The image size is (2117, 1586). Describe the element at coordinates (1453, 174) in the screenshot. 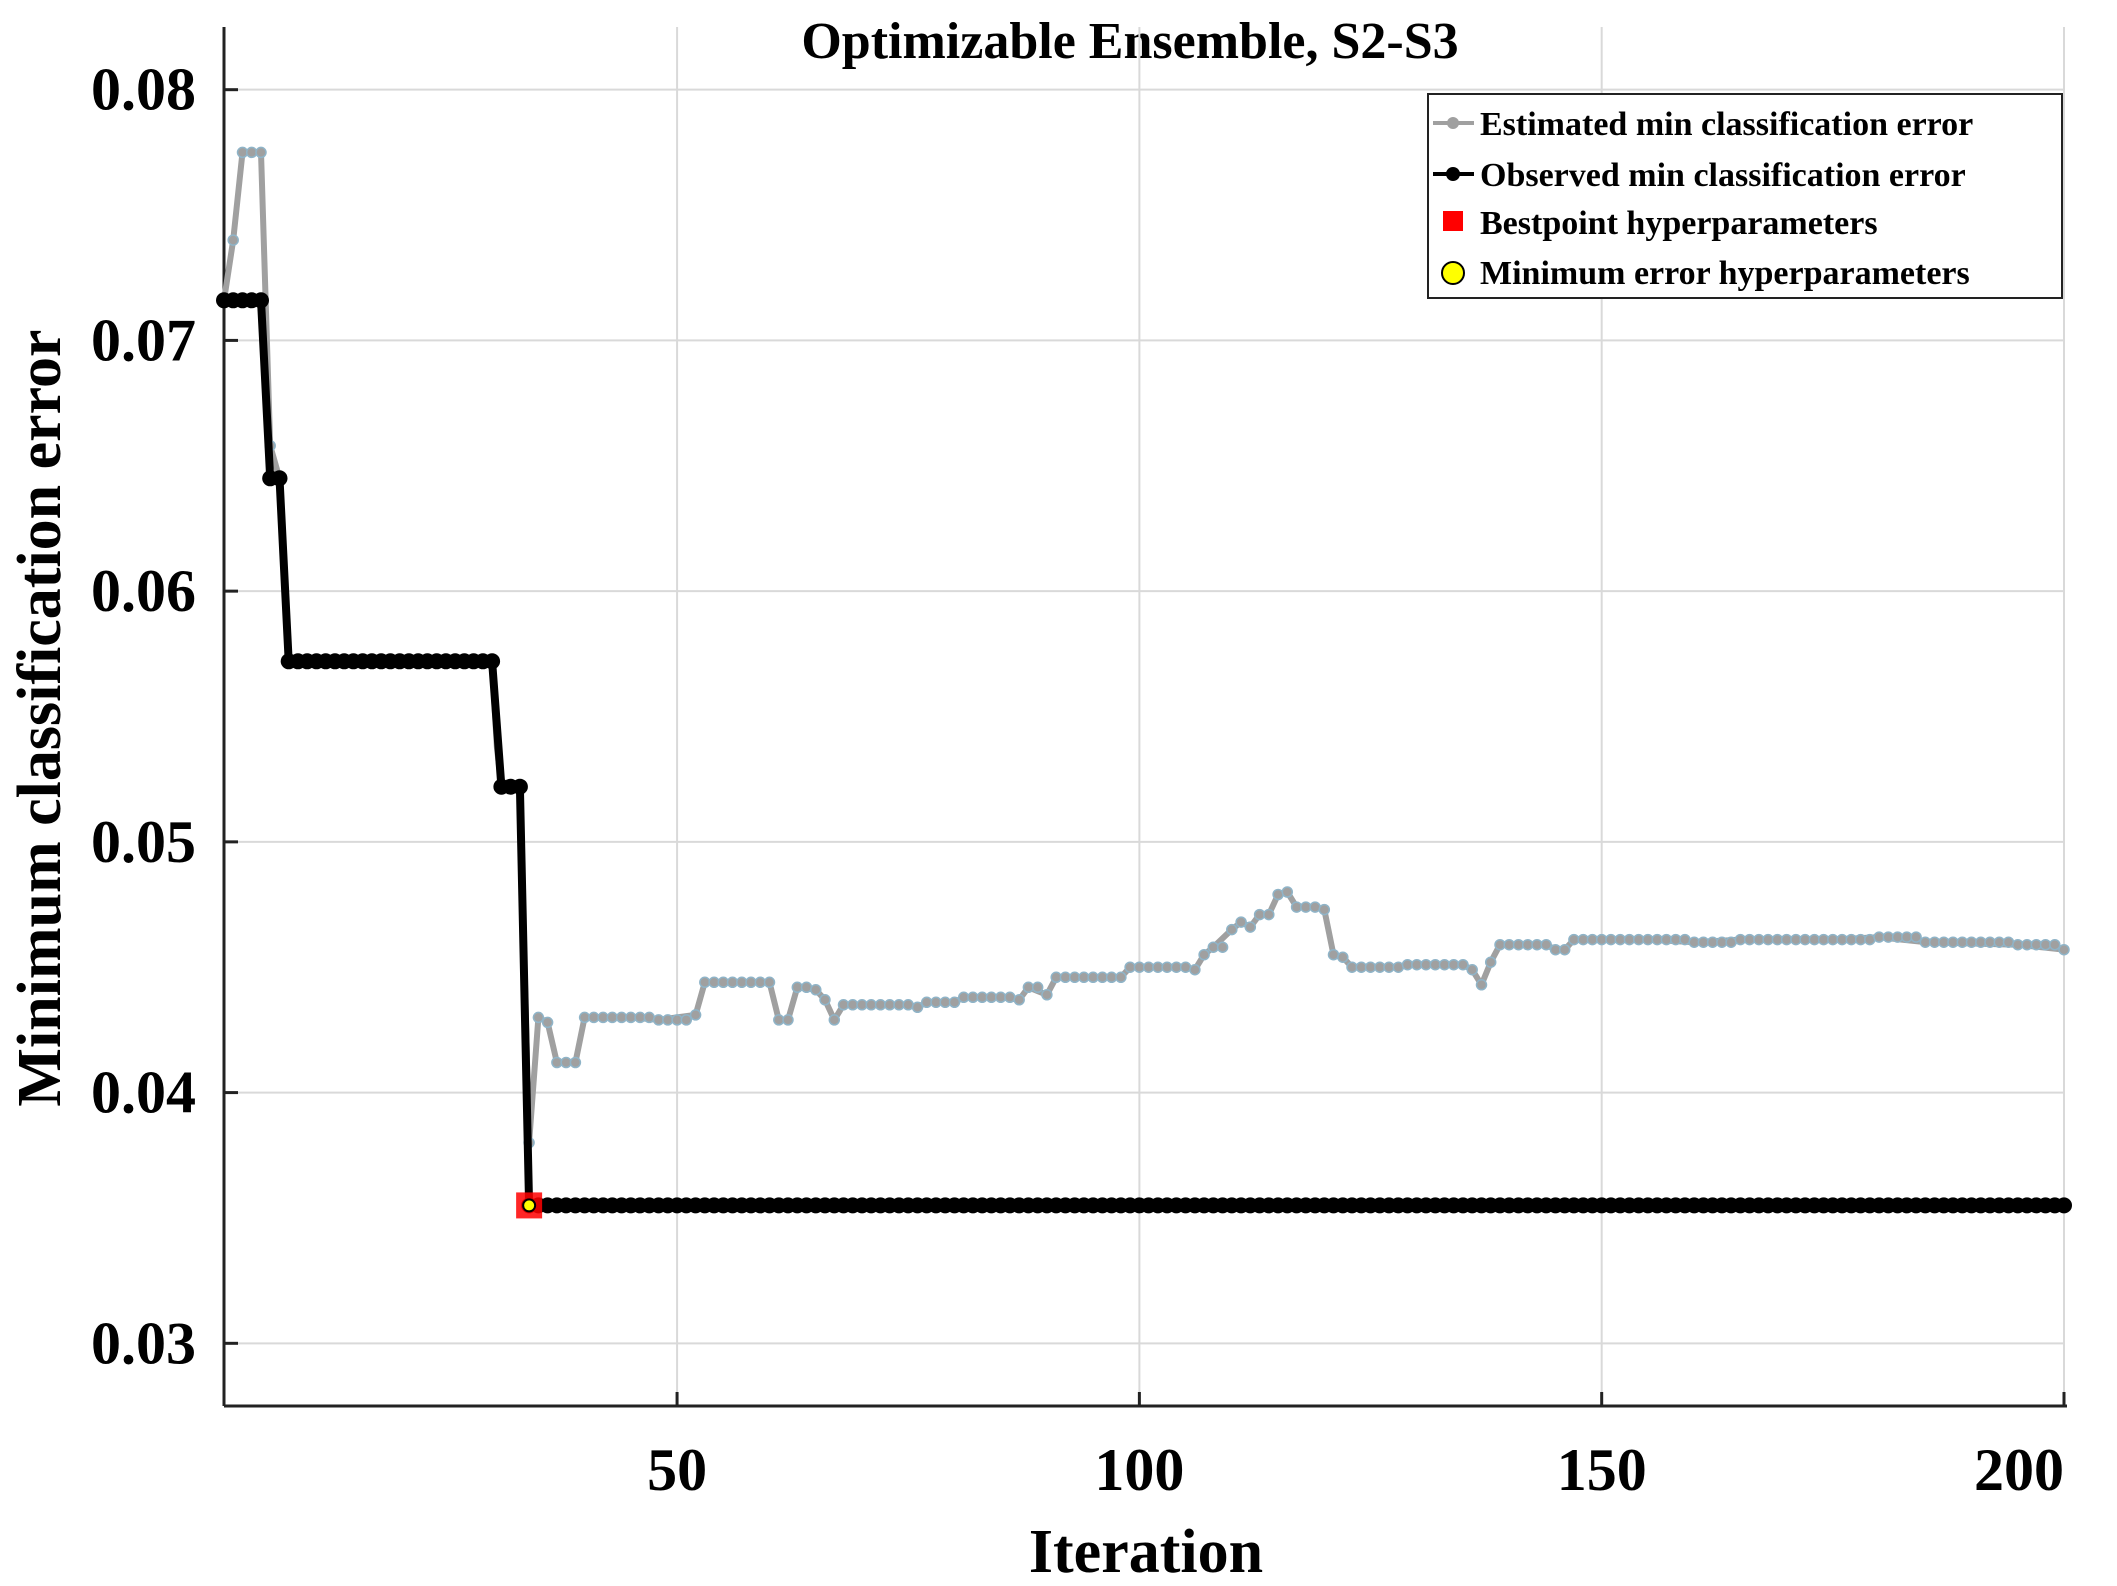

I see `legend-marker-observed` at that location.